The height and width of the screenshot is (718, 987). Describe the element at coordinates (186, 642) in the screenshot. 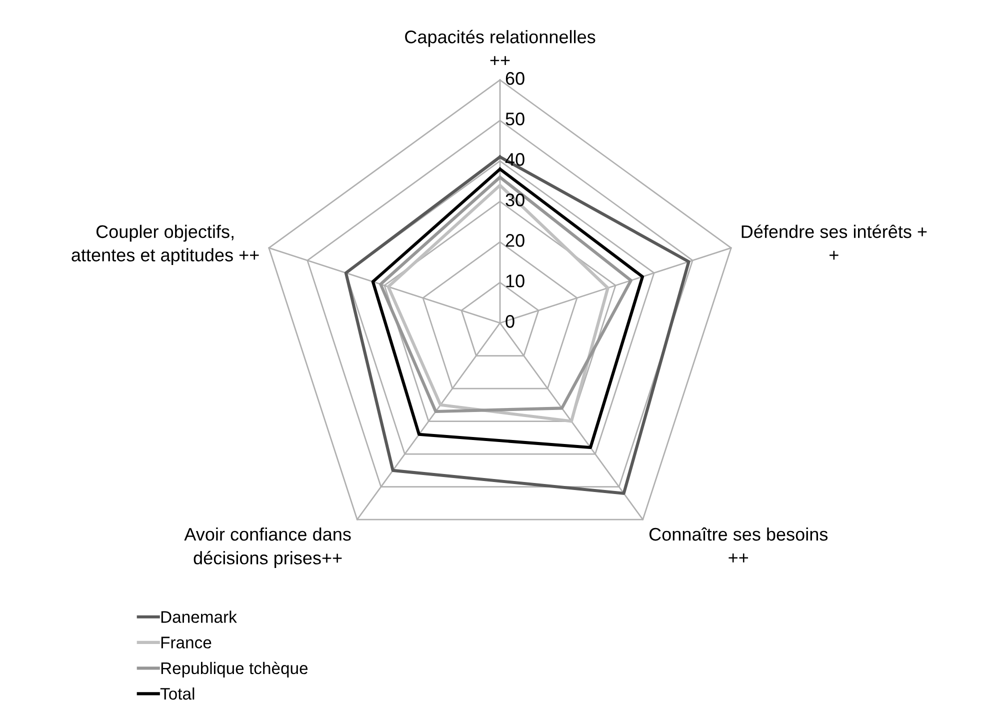

I see `legend-label: France` at that location.